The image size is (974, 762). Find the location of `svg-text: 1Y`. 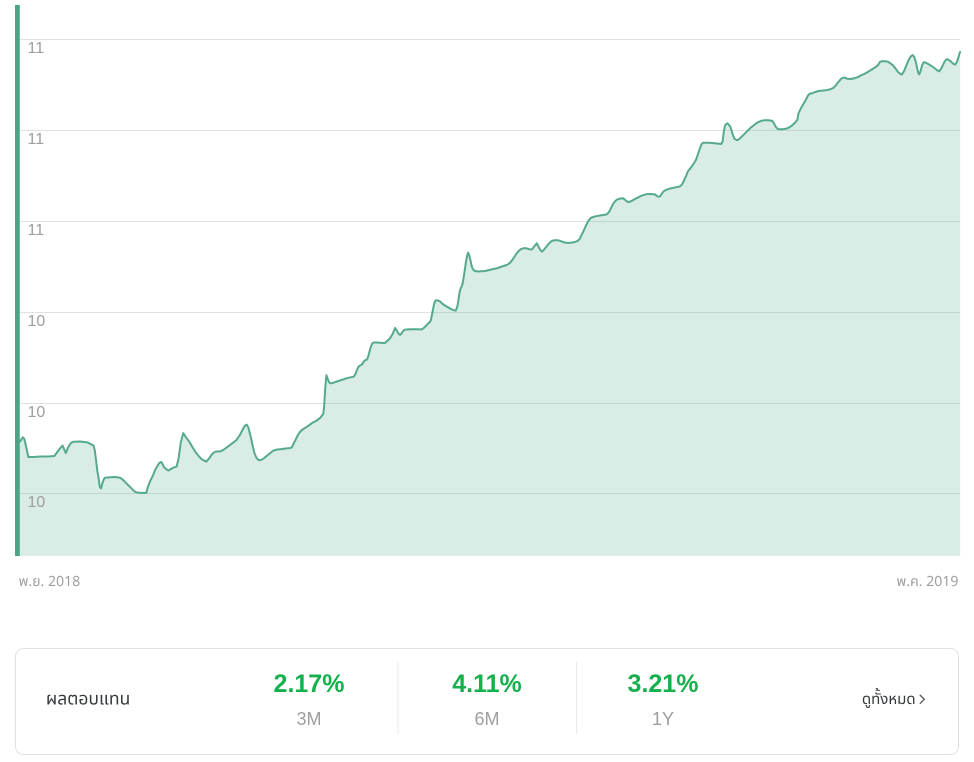

svg-text: 1Y is located at coordinates (663, 719).